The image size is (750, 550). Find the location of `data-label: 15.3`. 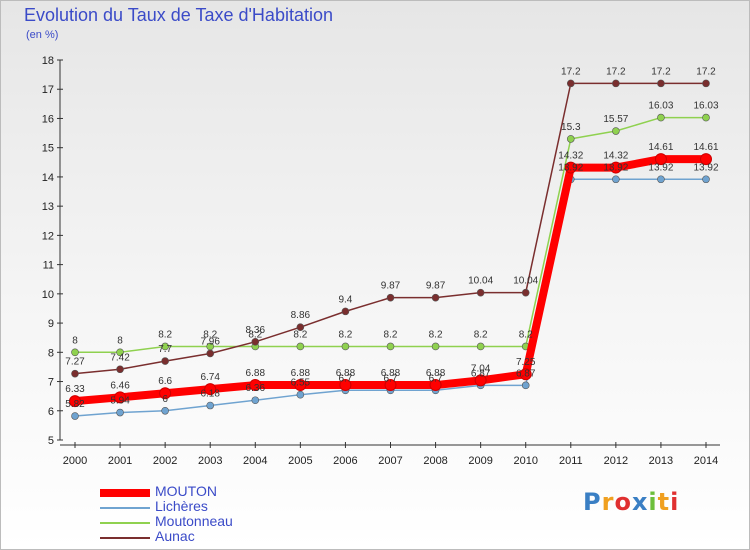

data-label: 15.3 is located at coordinates (571, 127).